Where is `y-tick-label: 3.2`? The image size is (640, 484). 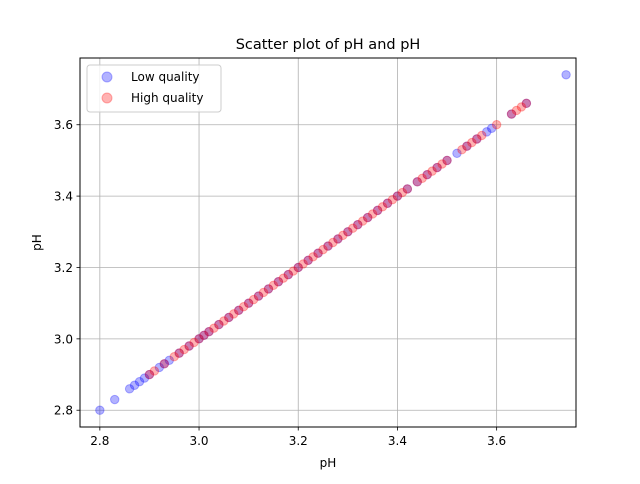
y-tick-label: 3.2 is located at coordinates (63, 268).